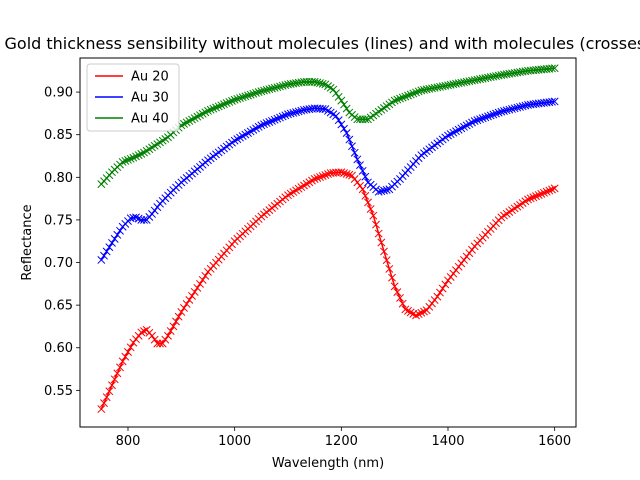 This screenshot has width=640, height=480. What do you see at coordinates (150, 77) in the screenshot?
I see `legend-label: Au 20` at bounding box center [150, 77].